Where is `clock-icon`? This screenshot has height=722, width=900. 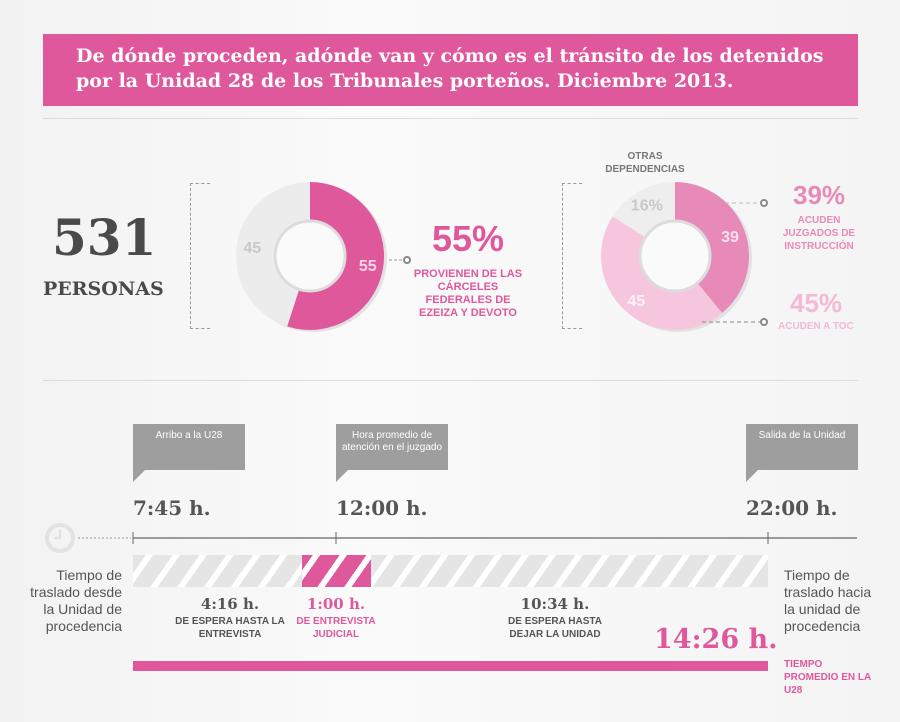 clock-icon is located at coordinates (60, 538).